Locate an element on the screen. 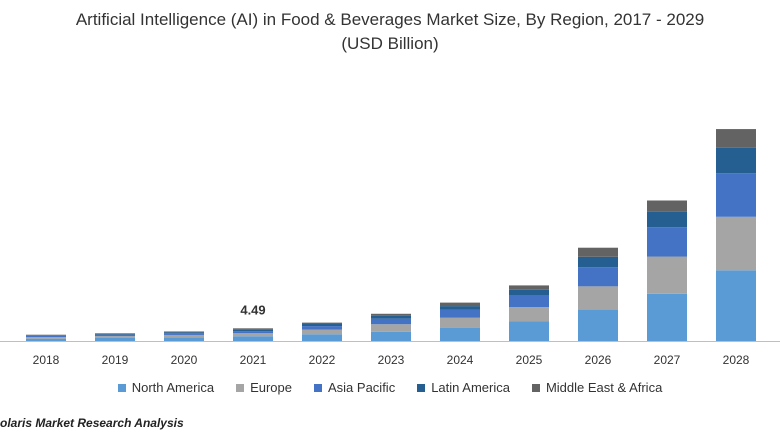  bar-2019-north-america is located at coordinates (115, 339).